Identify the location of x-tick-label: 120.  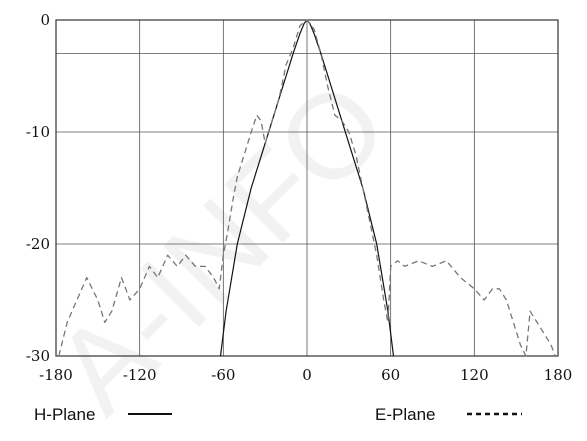
(474, 375).